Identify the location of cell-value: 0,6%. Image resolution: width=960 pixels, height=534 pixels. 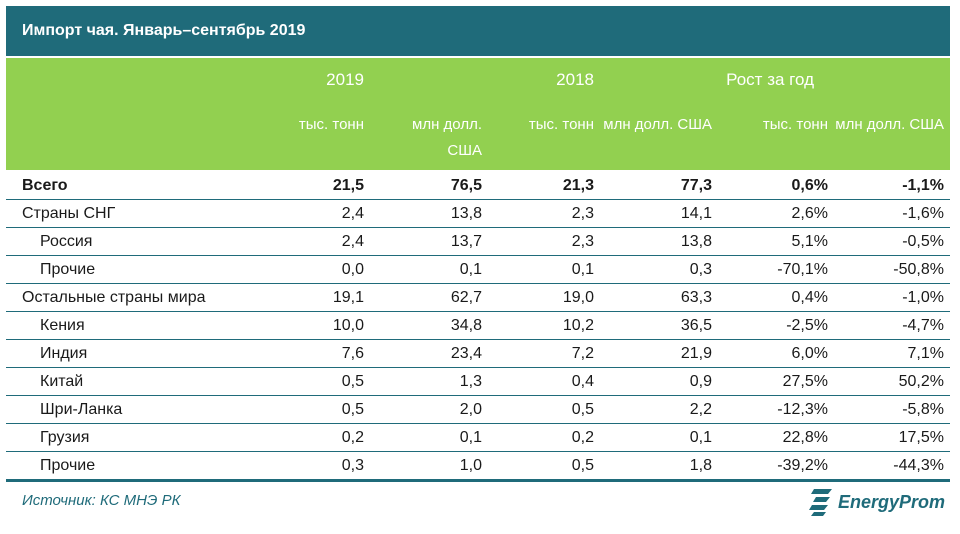
(809, 185).